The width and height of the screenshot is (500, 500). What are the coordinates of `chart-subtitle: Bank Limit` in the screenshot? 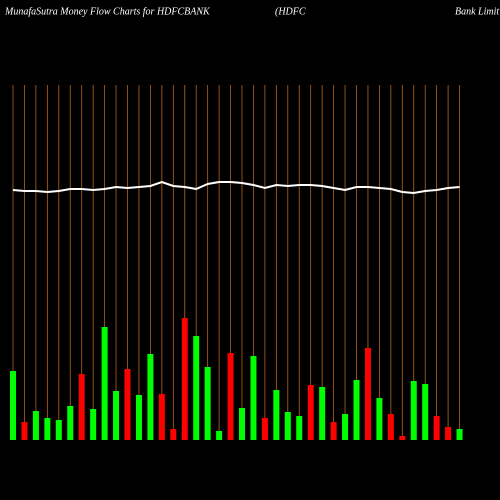 It's located at (477, 11).